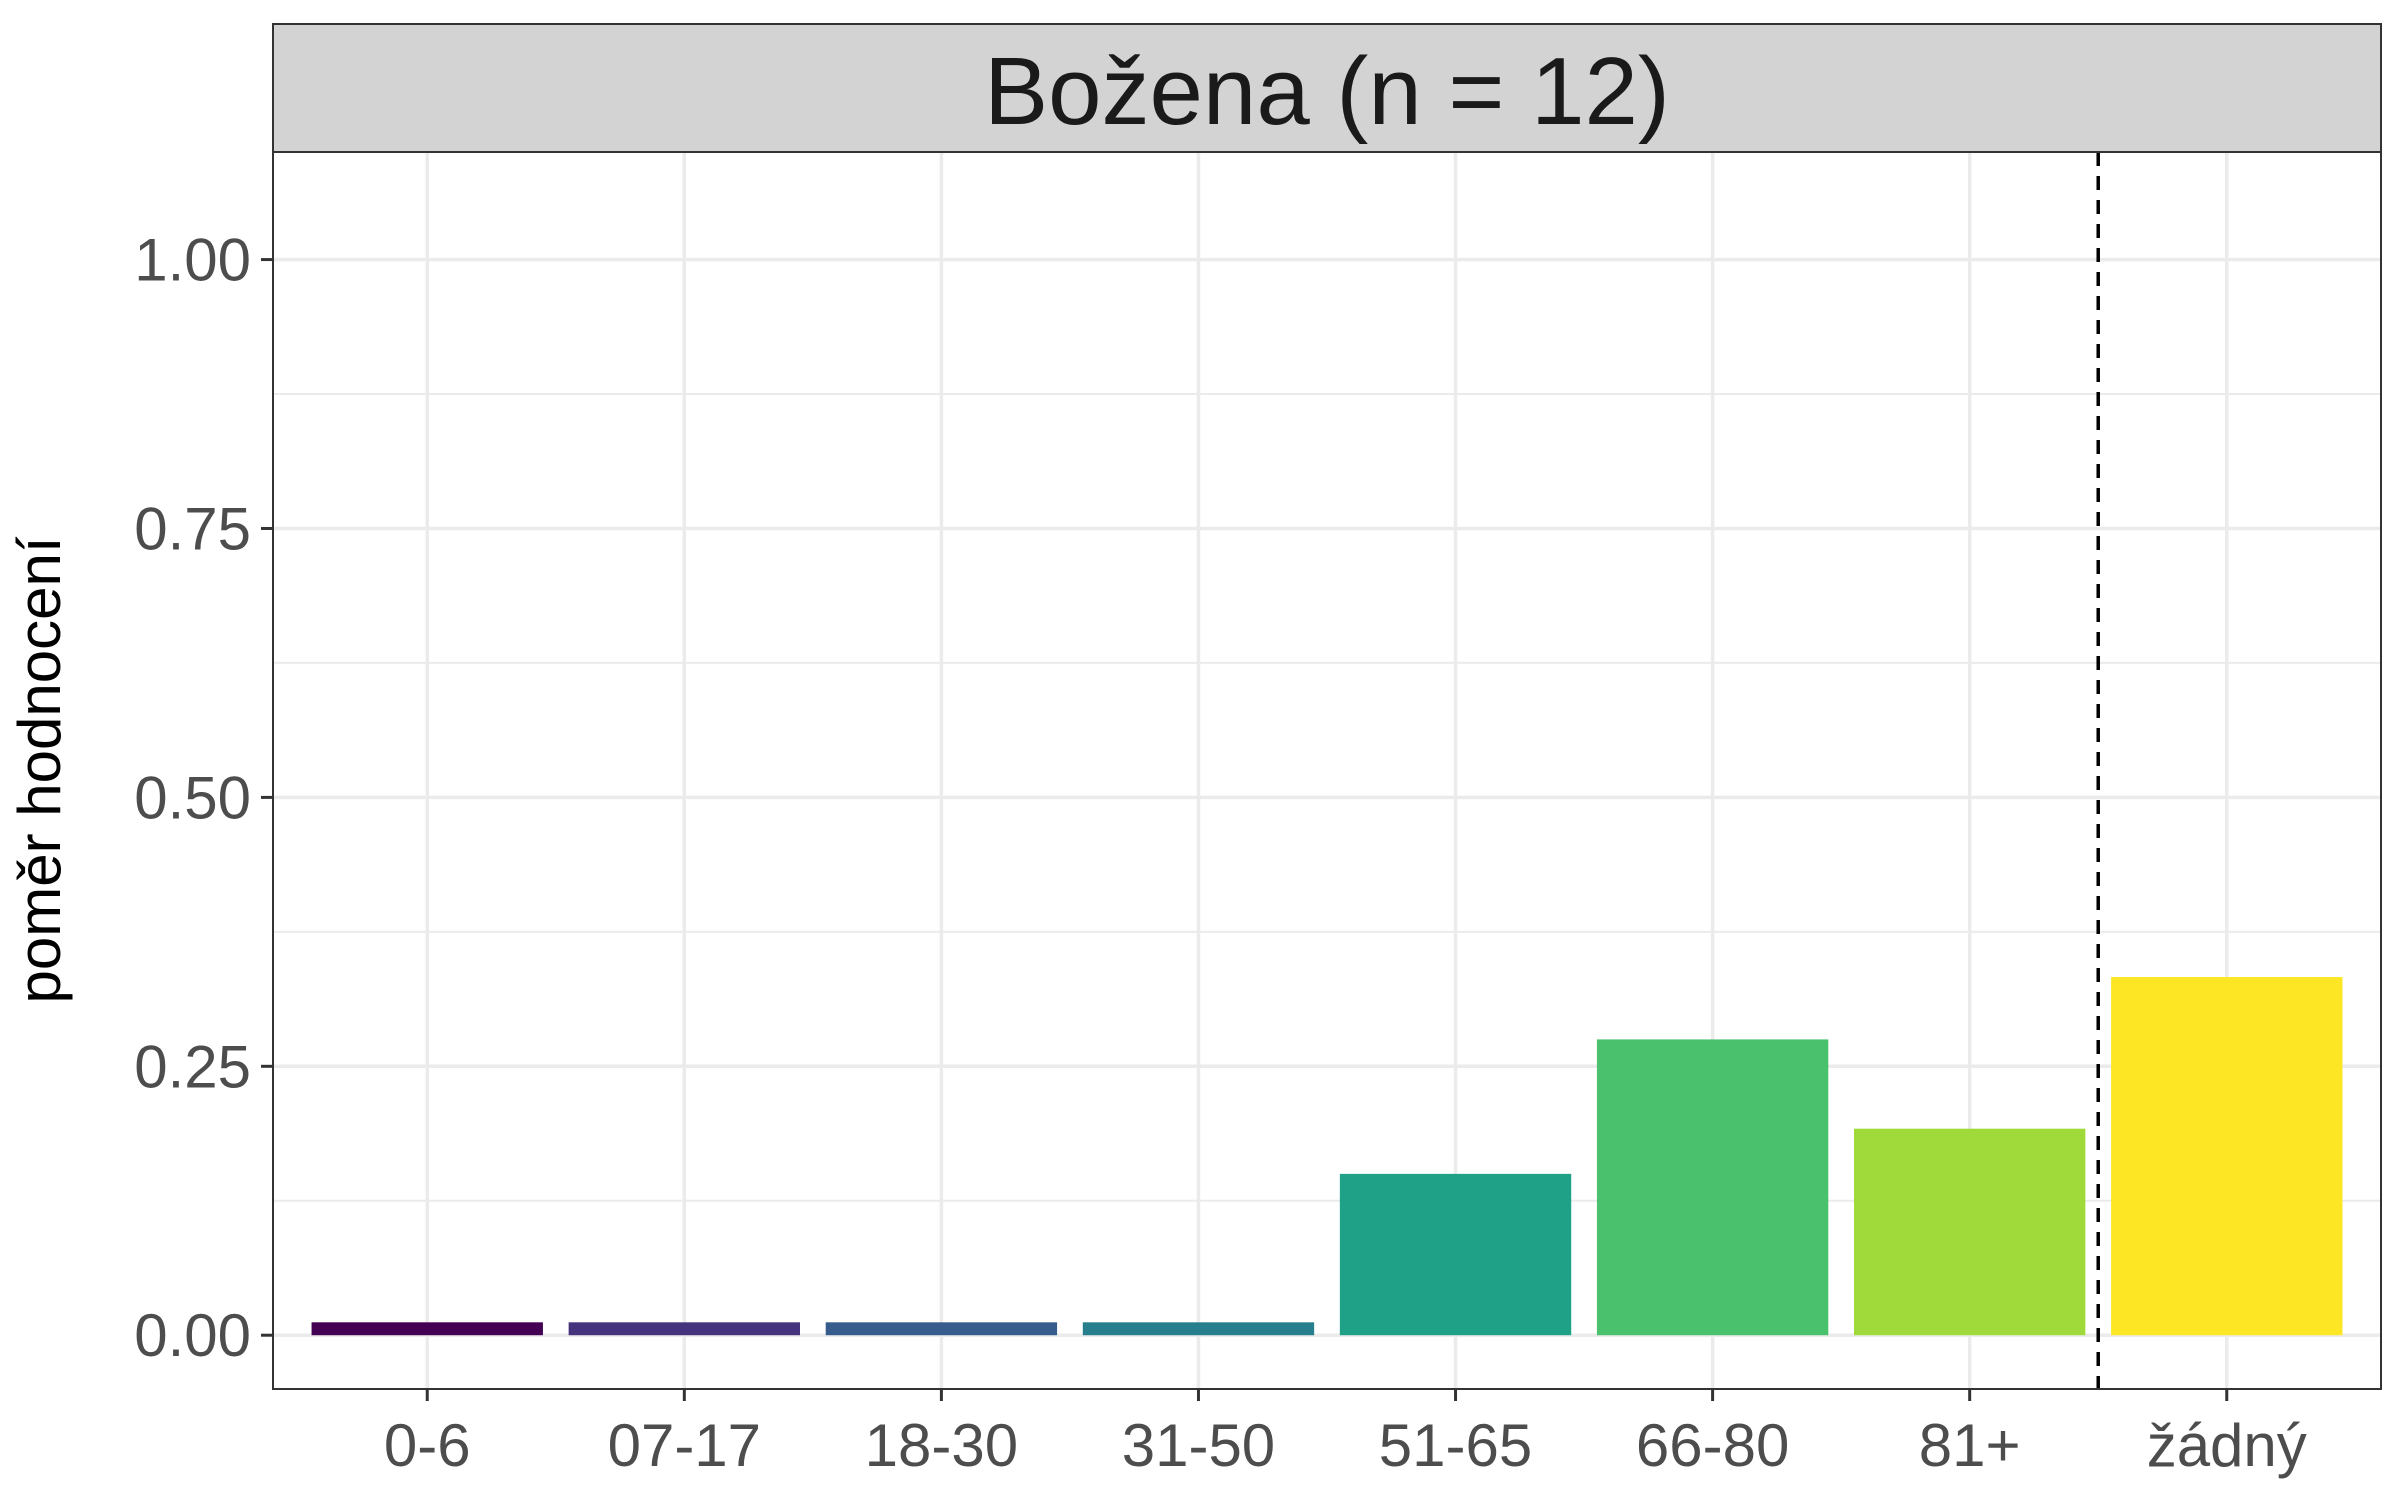 This screenshot has height=1500, width=2400. What do you see at coordinates (427, 1445) in the screenshot?
I see `x-tick-label: 0-6` at bounding box center [427, 1445].